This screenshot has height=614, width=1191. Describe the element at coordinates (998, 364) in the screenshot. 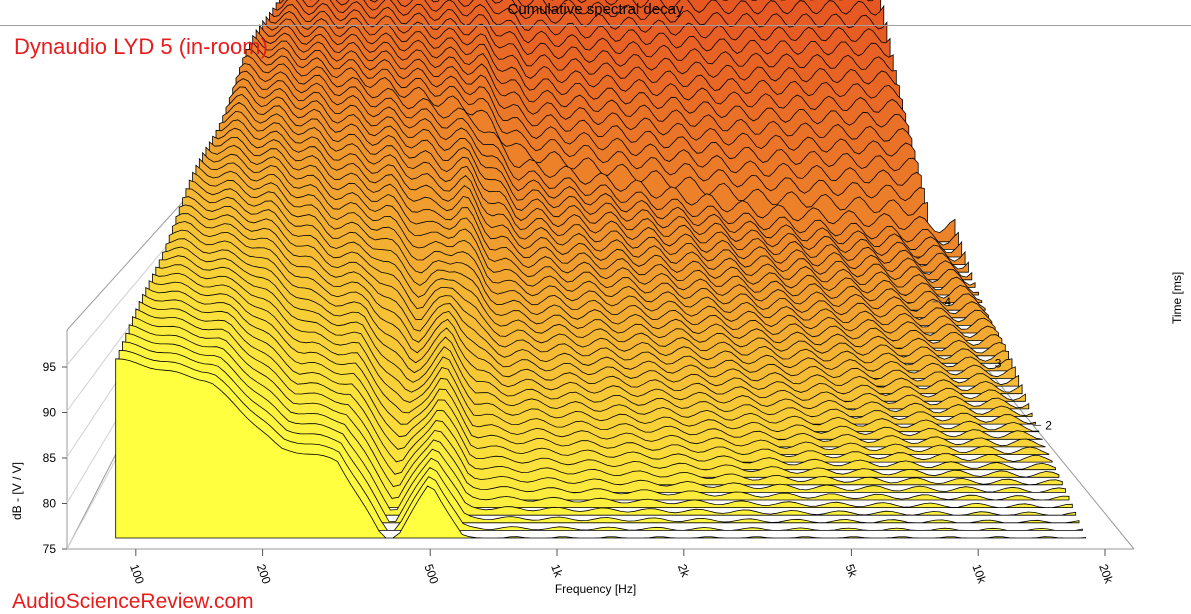

I see `time-tick-label: 3` at that location.